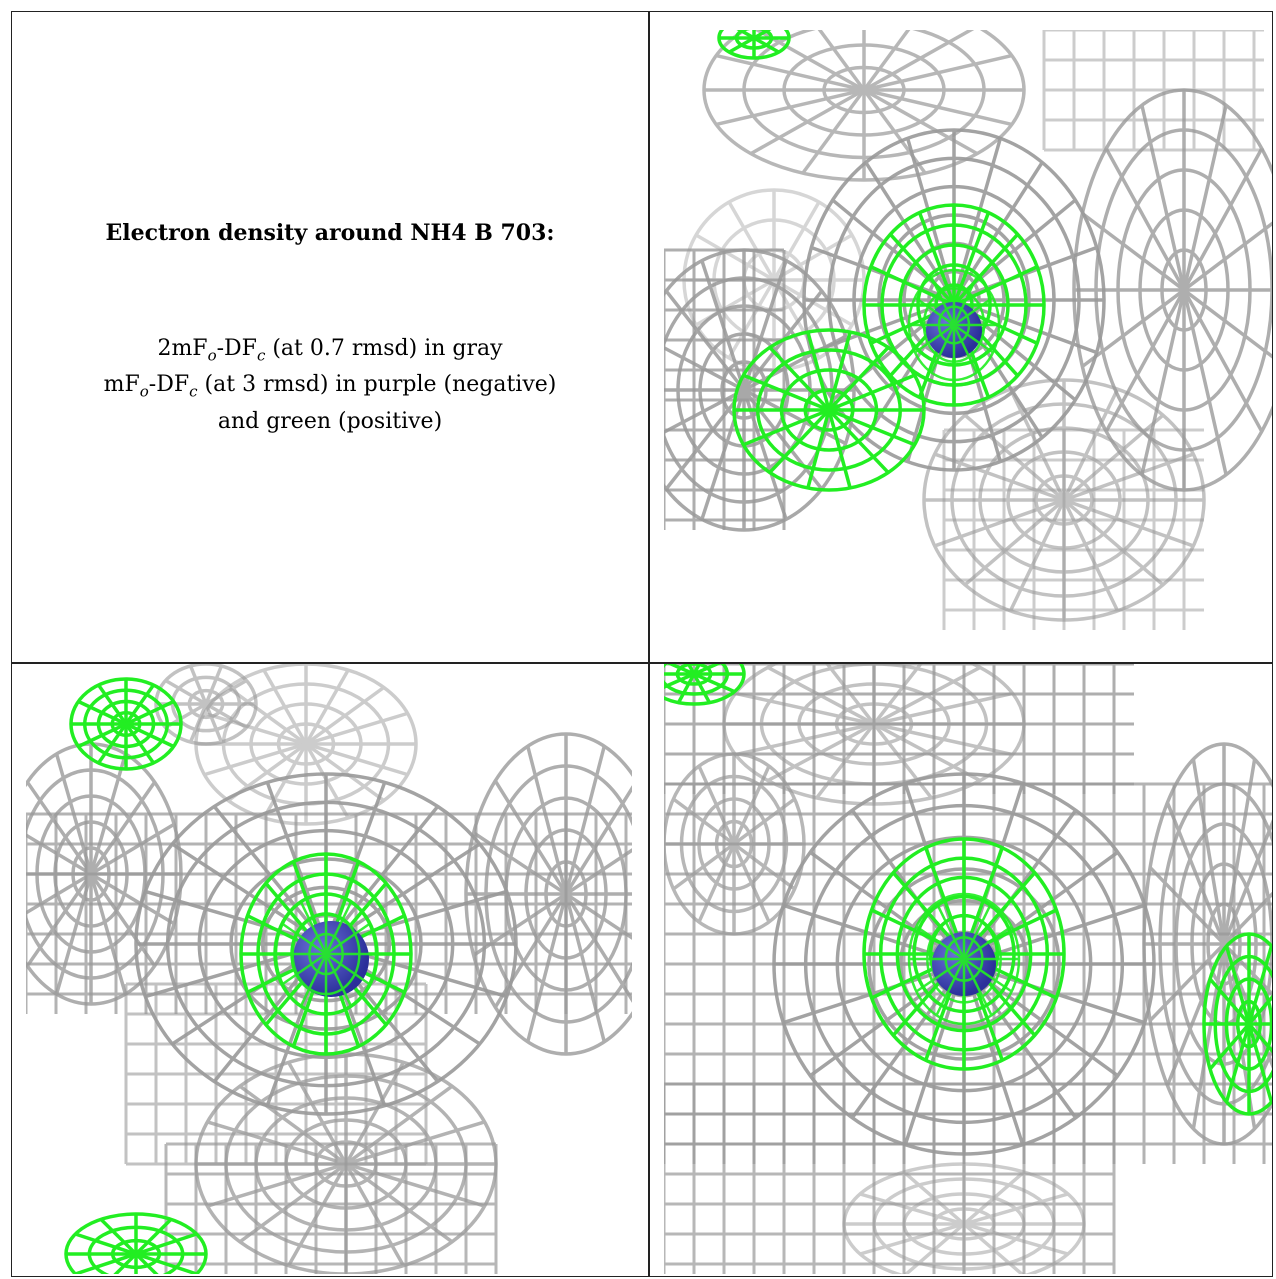  I want to click on grid-divider-vertical, so click(649, 644).